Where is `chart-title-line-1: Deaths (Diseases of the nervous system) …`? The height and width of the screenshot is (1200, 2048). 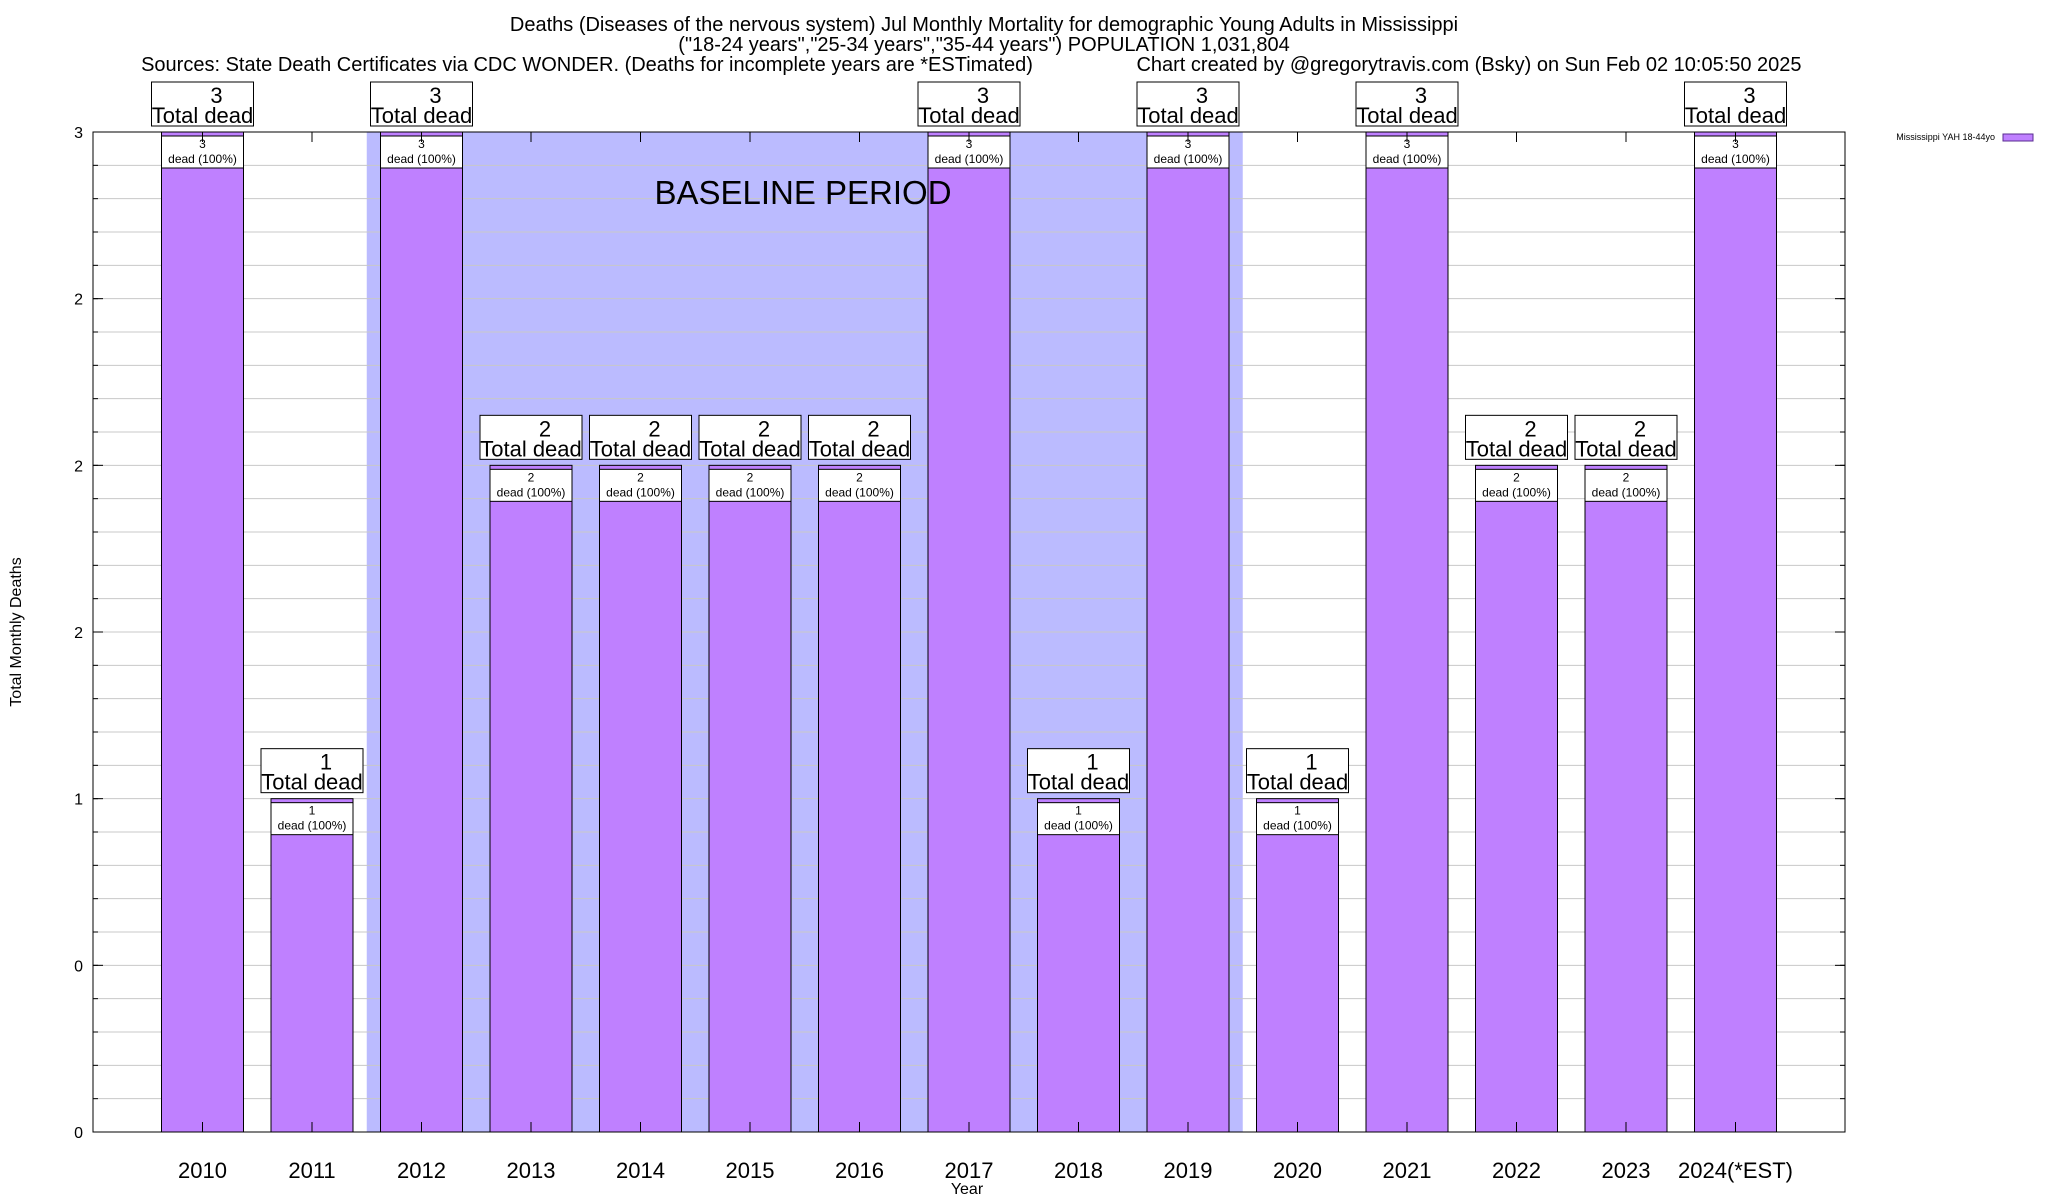 chart-title-line-1: Deaths (Diseases of the nervous system) … is located at coordinates (984, 25).